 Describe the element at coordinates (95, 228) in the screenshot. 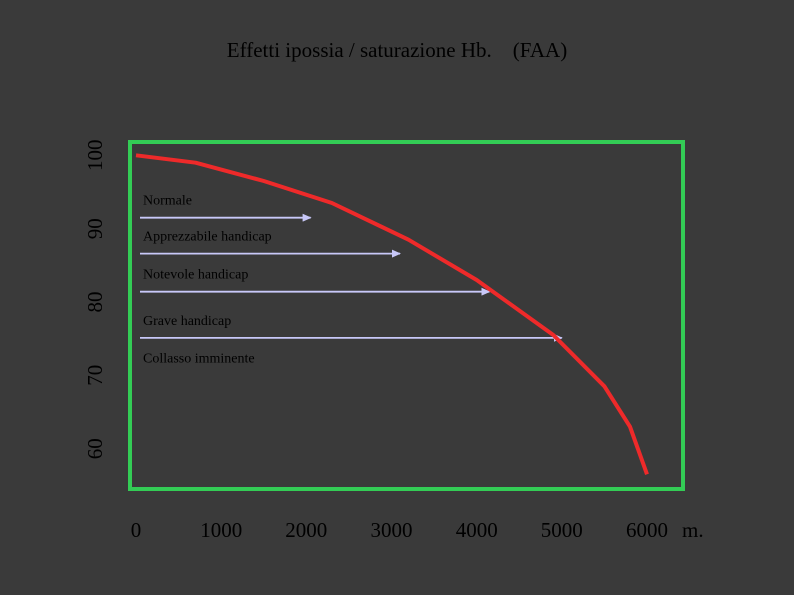

I see `y-tick-label: 90` at that location.